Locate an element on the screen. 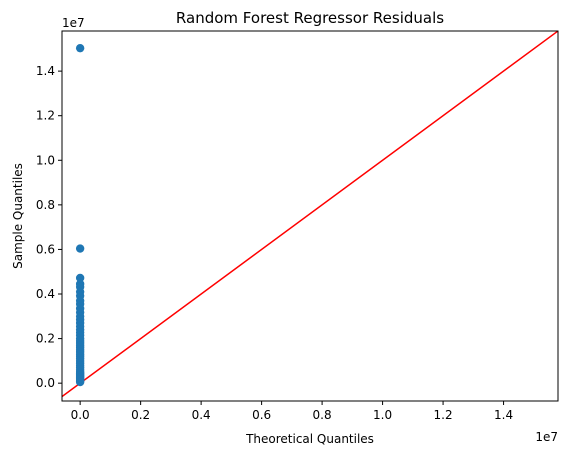 This screenshot has height=455, width=567. x-tick-label: 0.4 is located at coordinates (201, 415).